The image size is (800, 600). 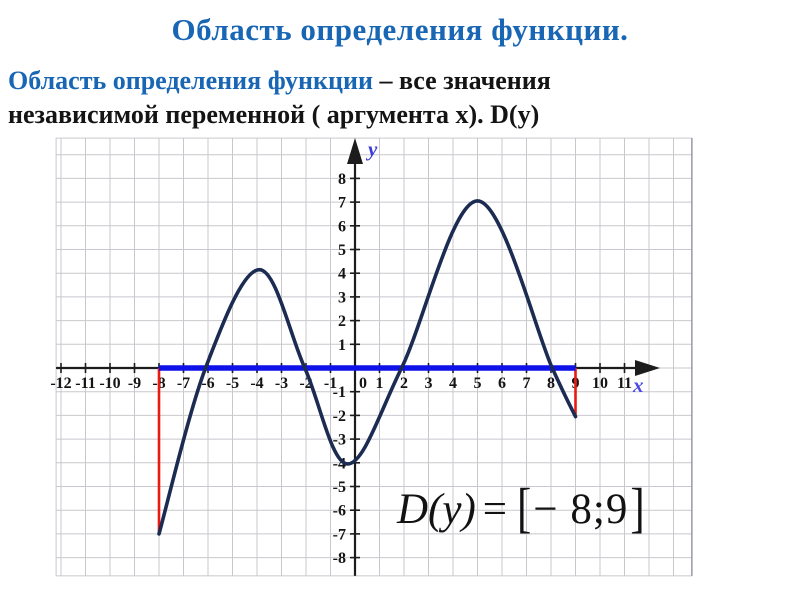 What do you see at coordinates (404, 383) in the screenshot?
I see `x-tick-label: 2` at bounding box center [404, 383].